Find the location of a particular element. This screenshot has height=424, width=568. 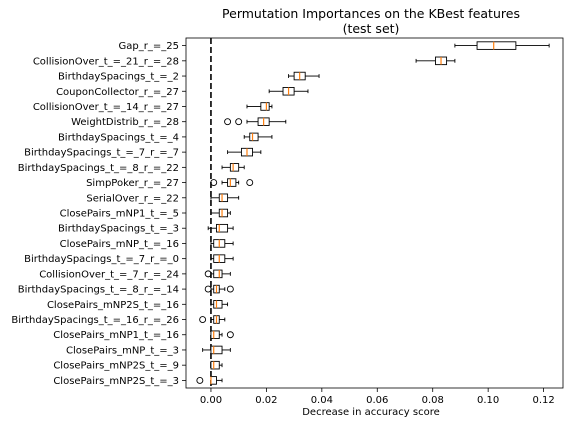

x-tick-label: 0.00 is located at coordinates (211, 400).